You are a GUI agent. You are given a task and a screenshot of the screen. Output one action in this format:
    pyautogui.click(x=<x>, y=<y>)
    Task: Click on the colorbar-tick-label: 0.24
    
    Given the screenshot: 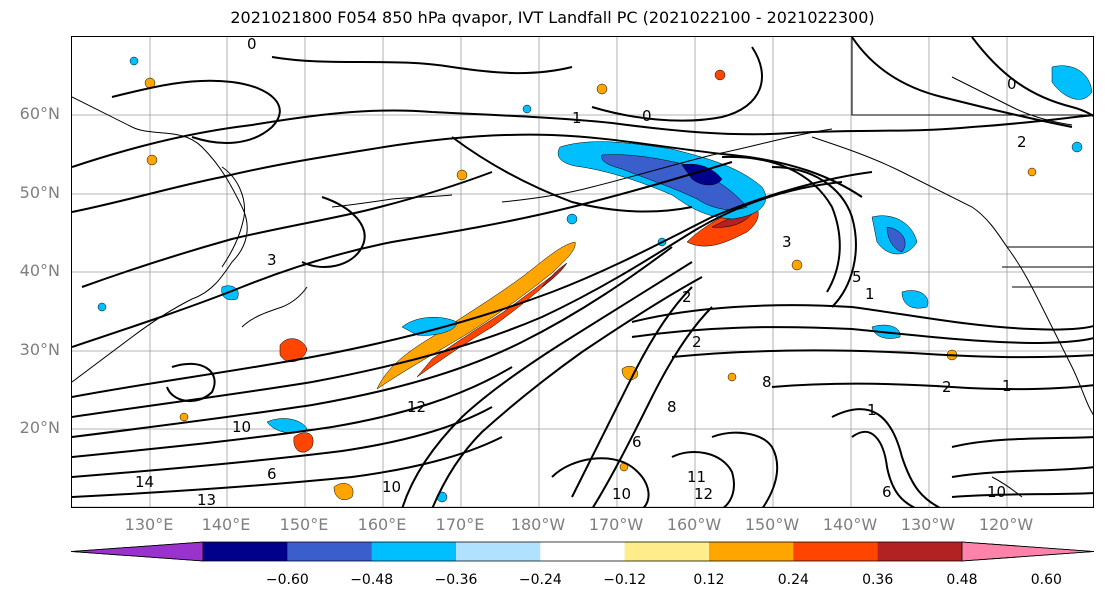 What is the action you would take?
    pyautogui.click(x=793, y=580)
    